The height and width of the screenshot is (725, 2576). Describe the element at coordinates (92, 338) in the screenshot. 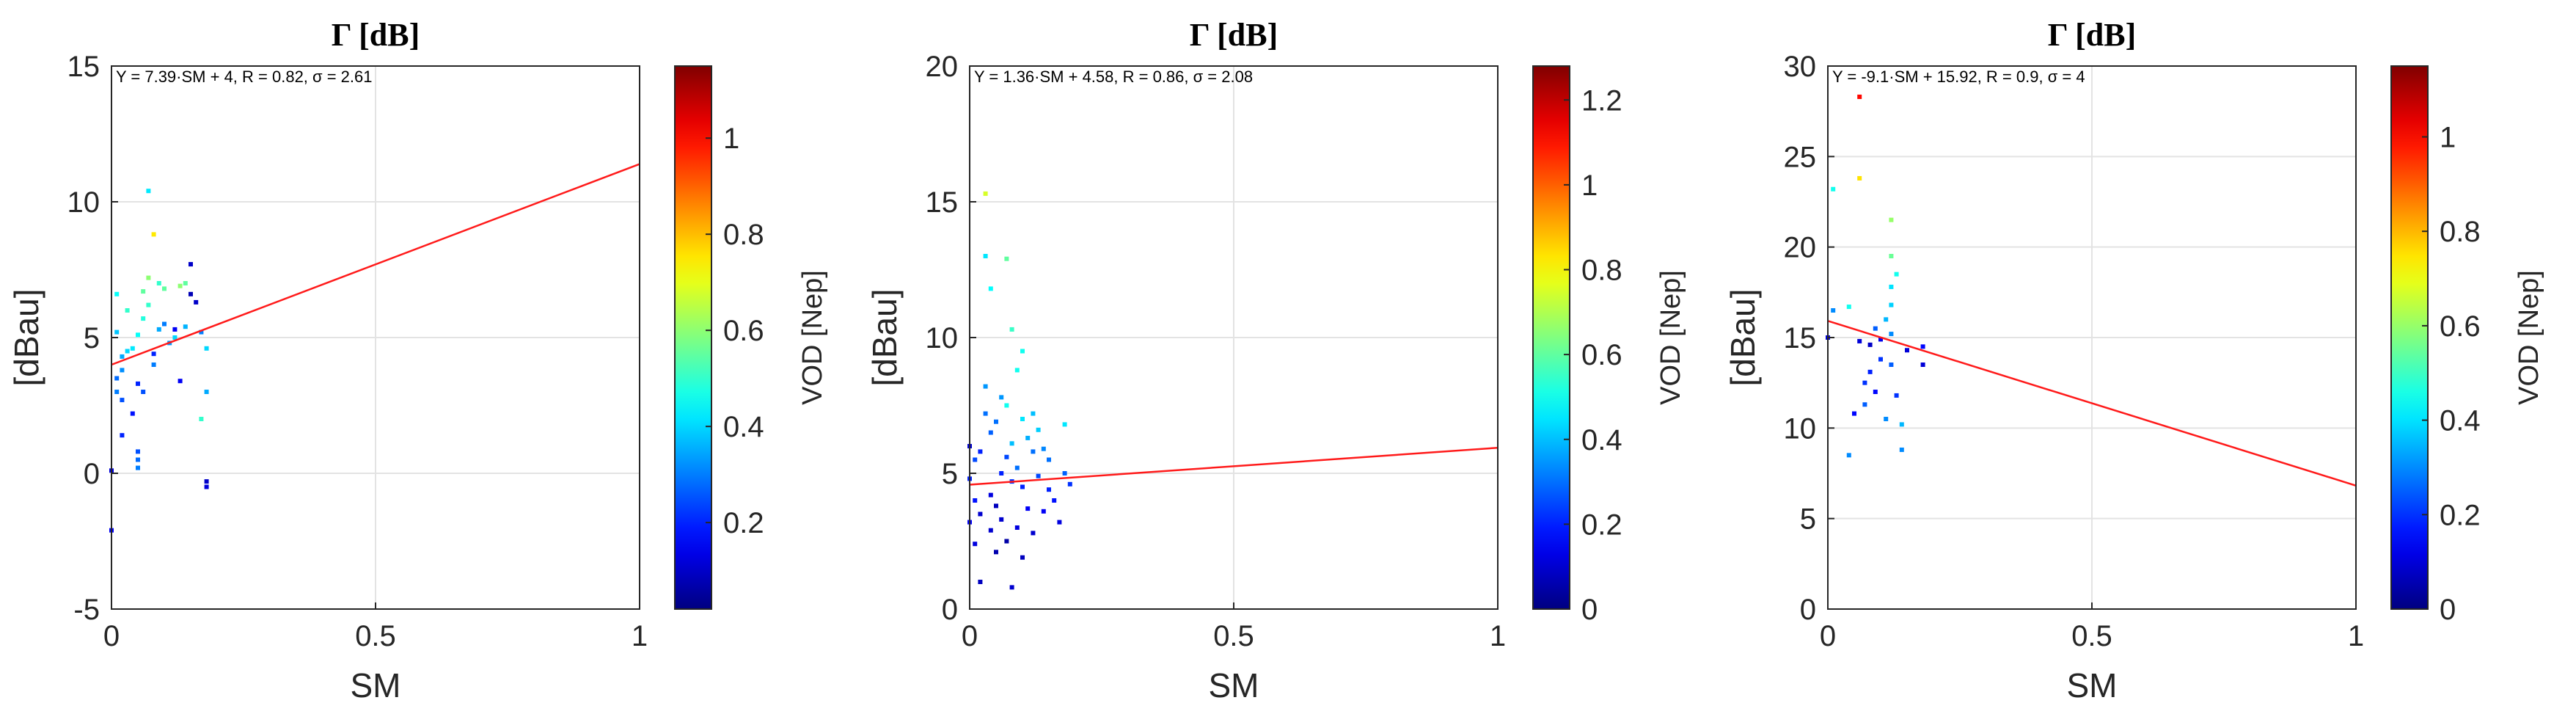

I see `y-tick-label: 5` at that location.